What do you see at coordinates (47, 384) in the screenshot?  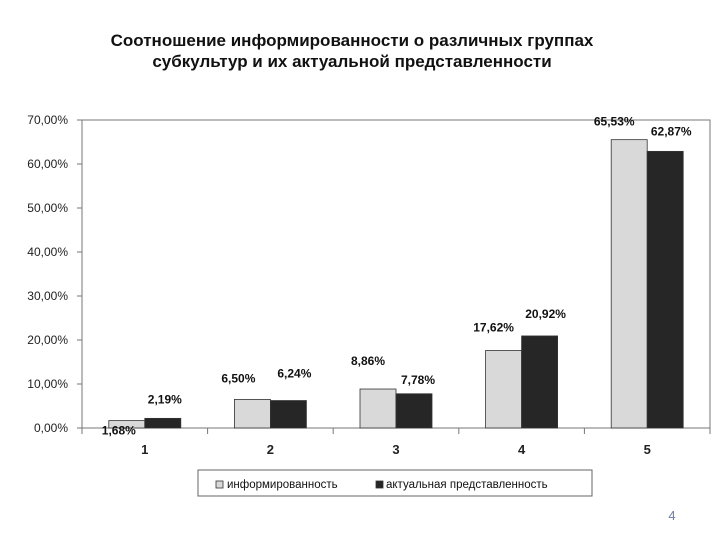 I see `y-tick-label: 10,00%` at bounding box center [47, 384].